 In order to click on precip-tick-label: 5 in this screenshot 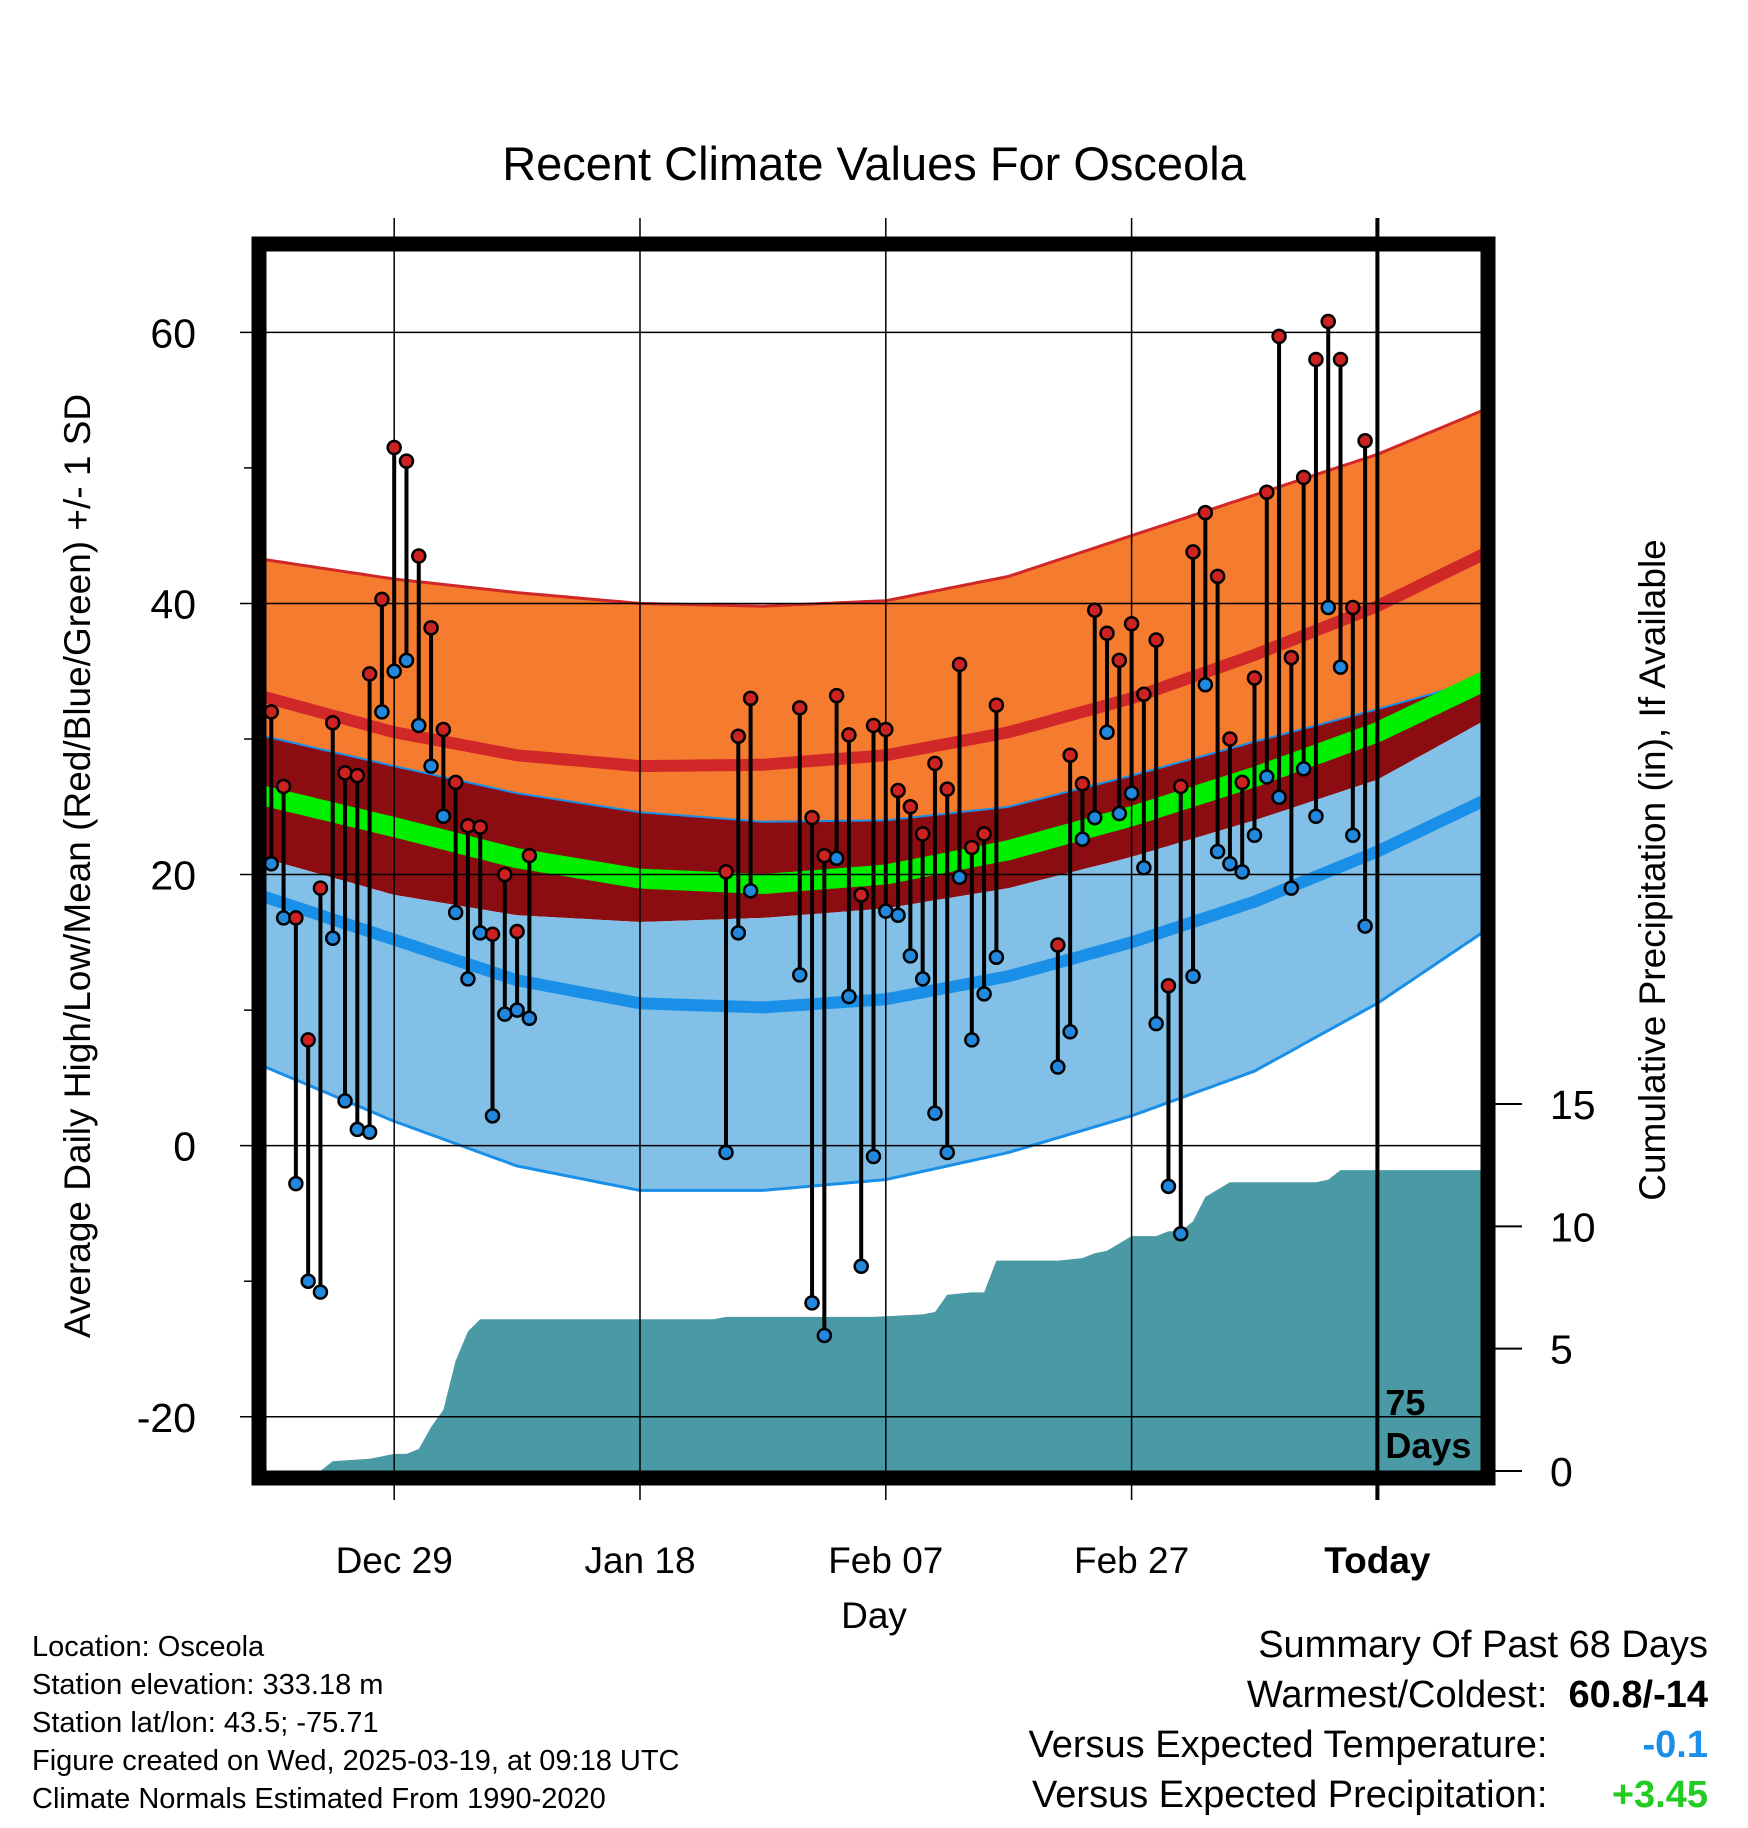, I will do `click(1561, 1350)`.